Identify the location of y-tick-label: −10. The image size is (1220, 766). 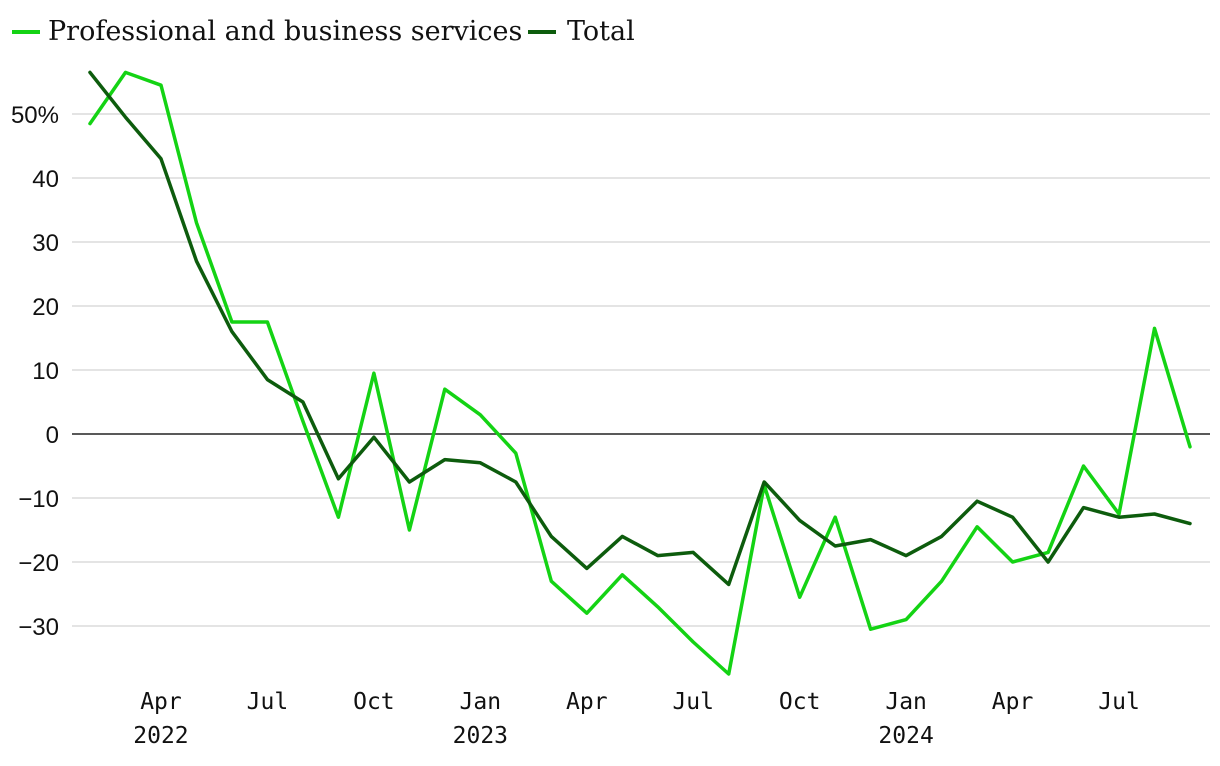
(38, 499).